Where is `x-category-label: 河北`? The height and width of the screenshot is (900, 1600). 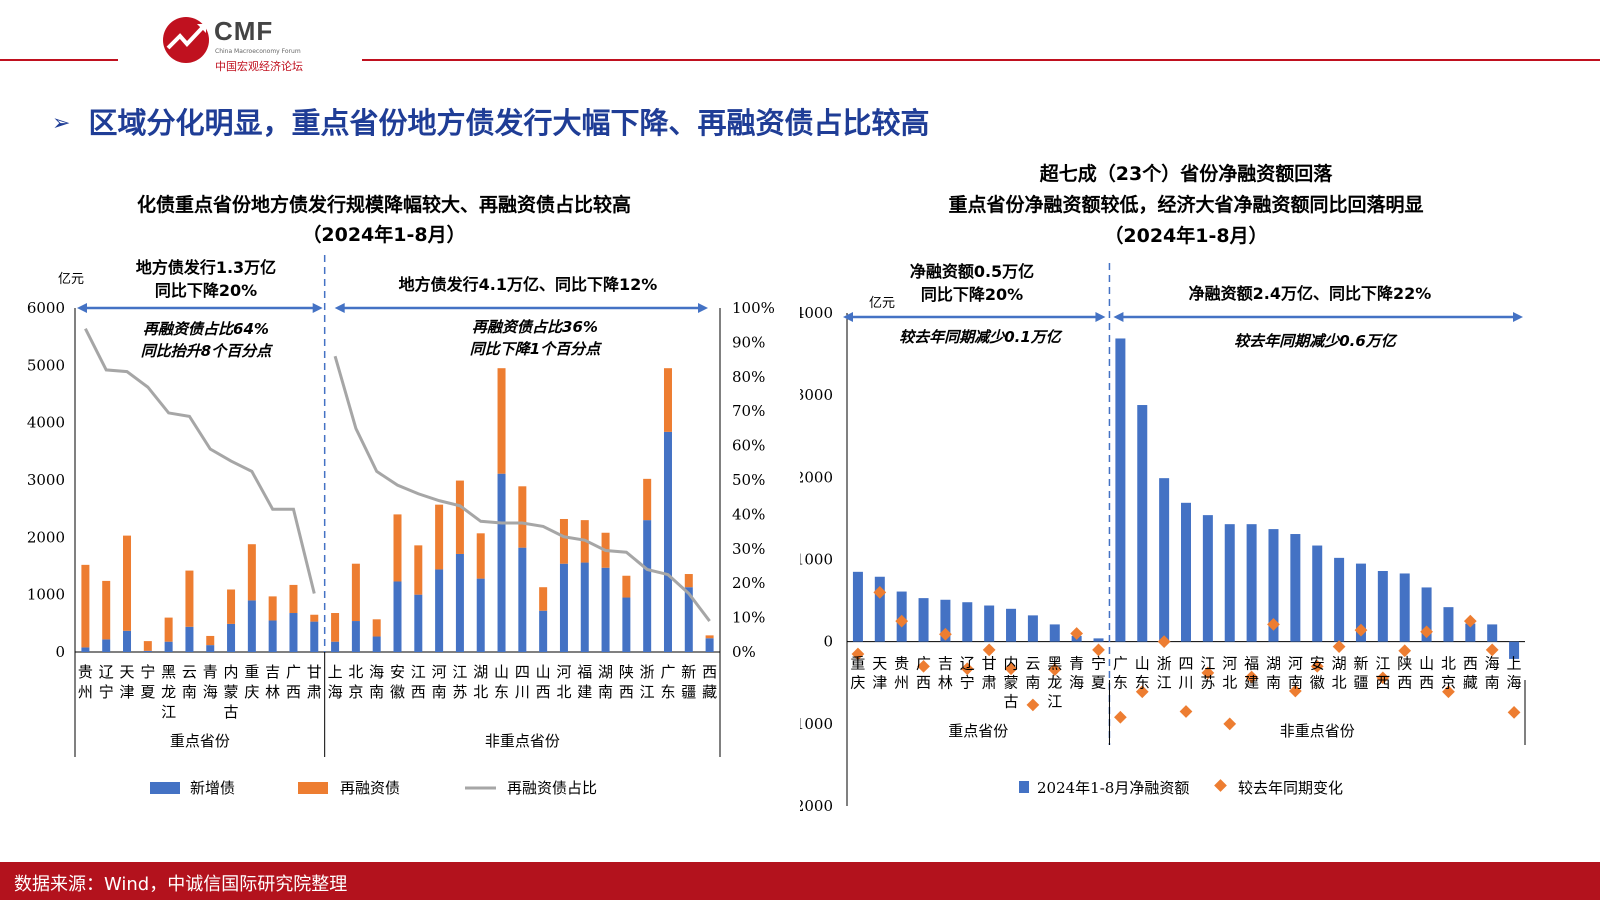
x-category-label: 河北 is located at coordinates (1229, 673).